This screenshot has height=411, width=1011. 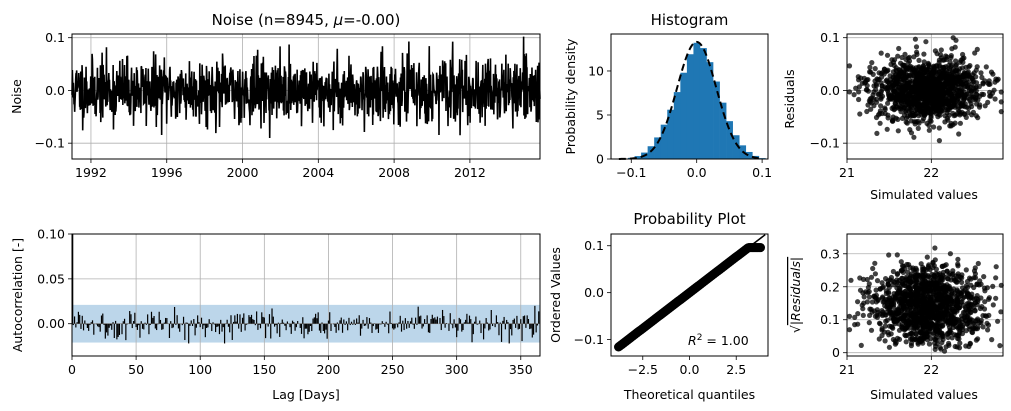 What do you see at coordinates (394, 172) in the screenshot?
I see `noise-x-tick-label: 2008` at bounding box center [394, 172].